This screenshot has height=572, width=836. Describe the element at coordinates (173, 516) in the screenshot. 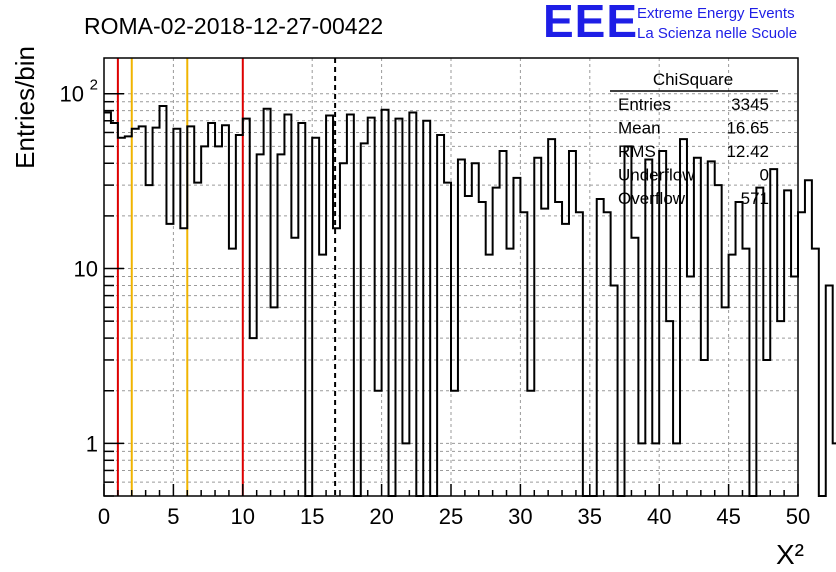

I see `x-tick-label: 5` at that location.